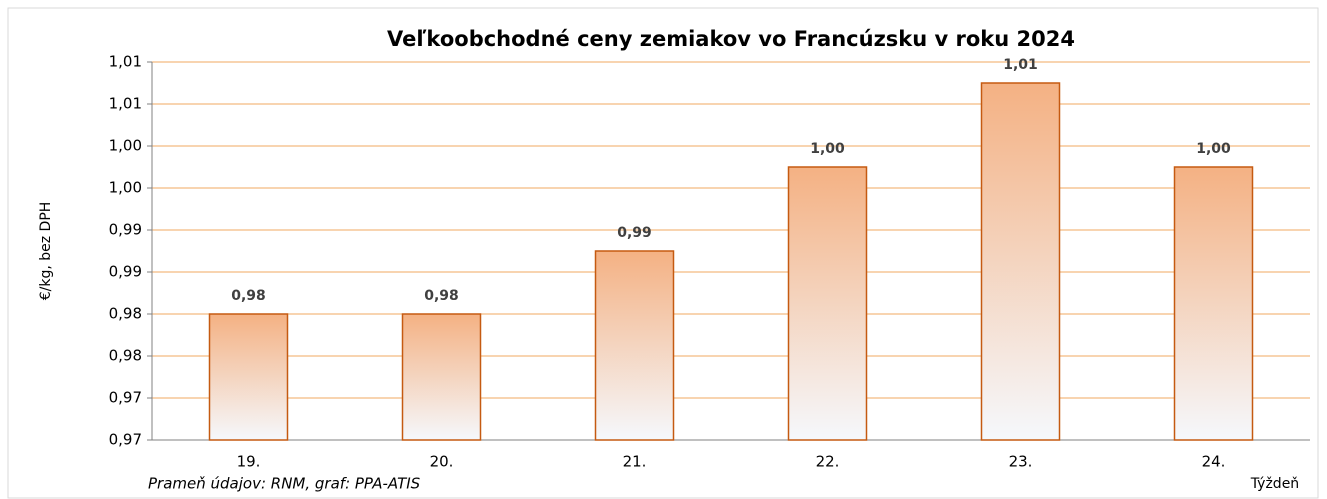 The width and height of the screenshot is (1327, 499). Describe the element at coordinates (1214, 462) in the screenshot. I see `x-tick-label: 24.` at that location.